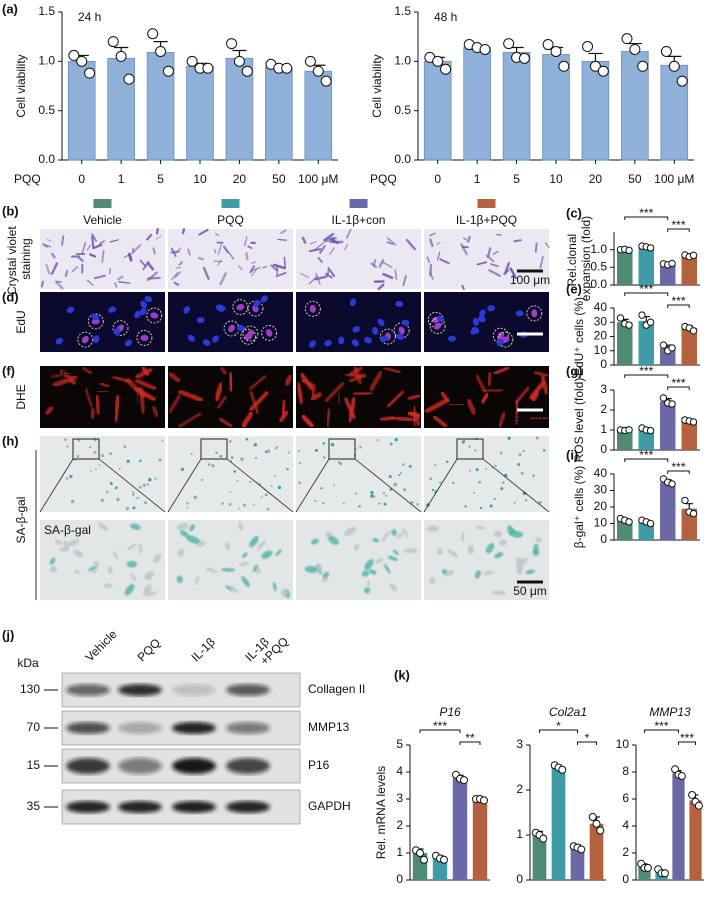 The height and width of the screenshot is (906, 709). What do you see at coordinates (121, 179) in the screenshot?
I see `x-tick-label: 1` at bounding box center [121, 179].